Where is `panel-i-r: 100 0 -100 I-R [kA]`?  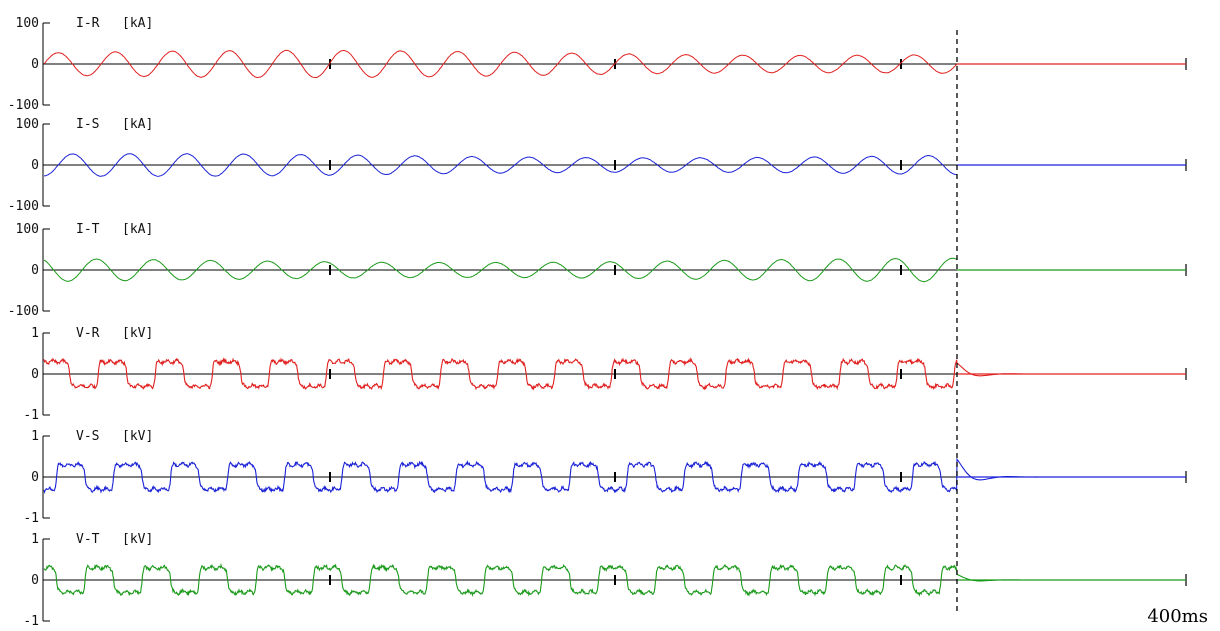 panel-i-r: 100 0 -100 I-R [kA] is located at coordinates (597, 64).